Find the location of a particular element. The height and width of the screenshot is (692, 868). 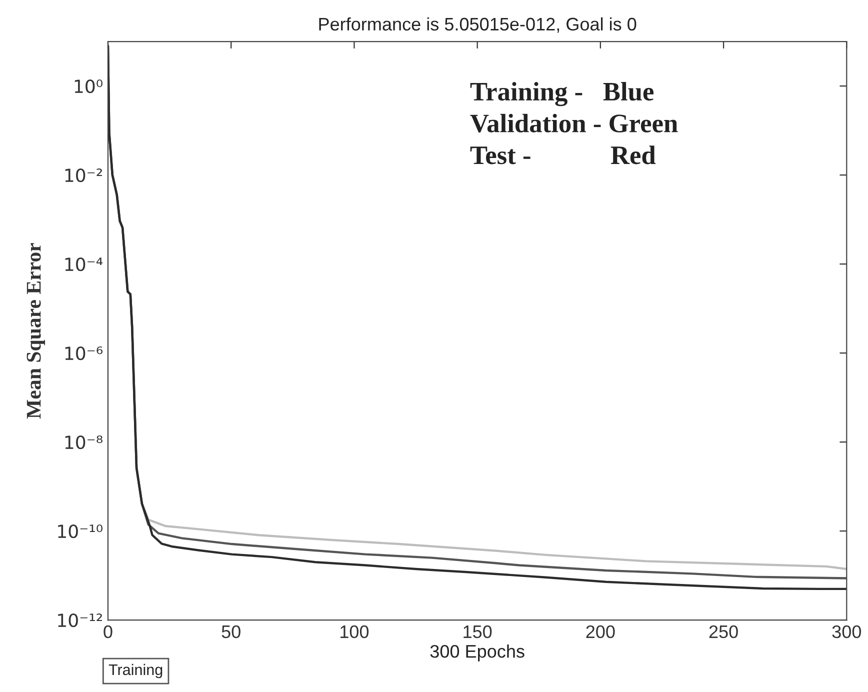

y-tick-label: 10⁻⁸ is located at coordinates (83, 442).